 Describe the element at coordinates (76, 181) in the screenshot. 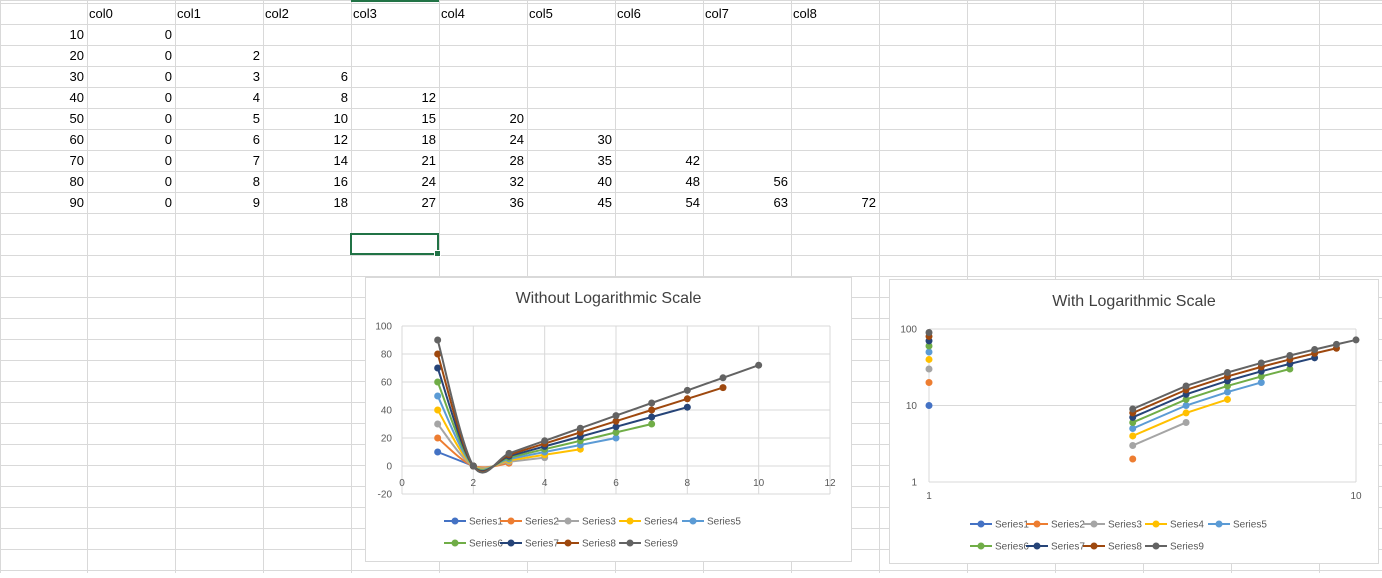

I see `row-value-cell: 80` at that location.